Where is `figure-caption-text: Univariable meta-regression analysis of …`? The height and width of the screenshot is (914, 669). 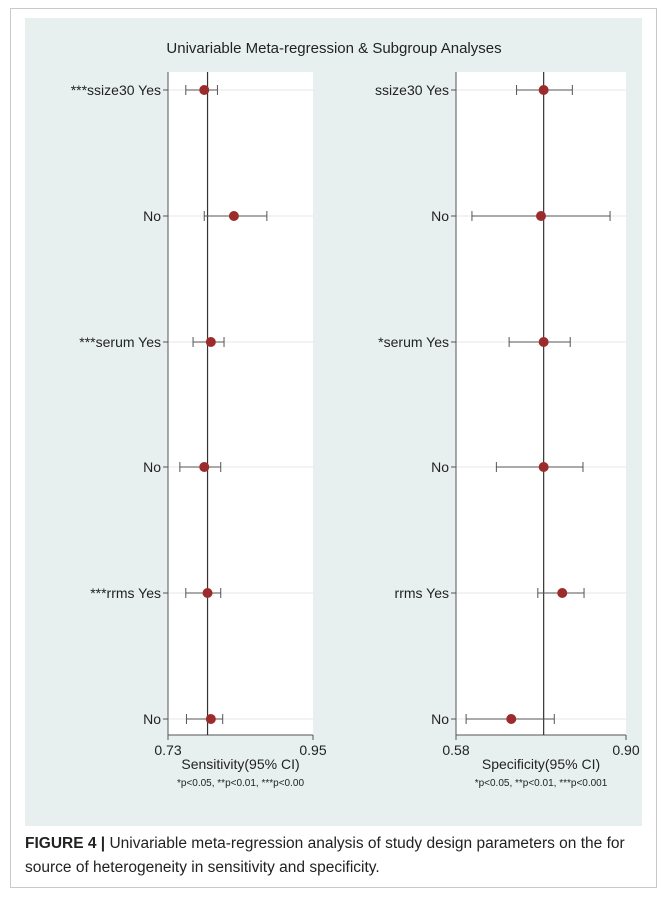
figure-caption-text: Univariable meta-regression analysis of … is located at coordinates (325, 855).